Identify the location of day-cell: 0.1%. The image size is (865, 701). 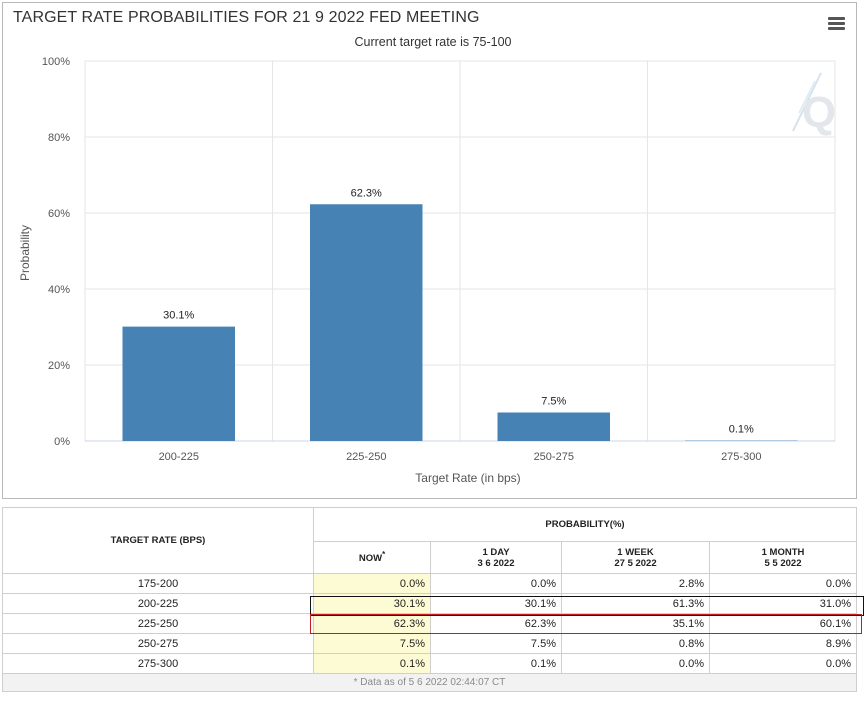
(496, 663).